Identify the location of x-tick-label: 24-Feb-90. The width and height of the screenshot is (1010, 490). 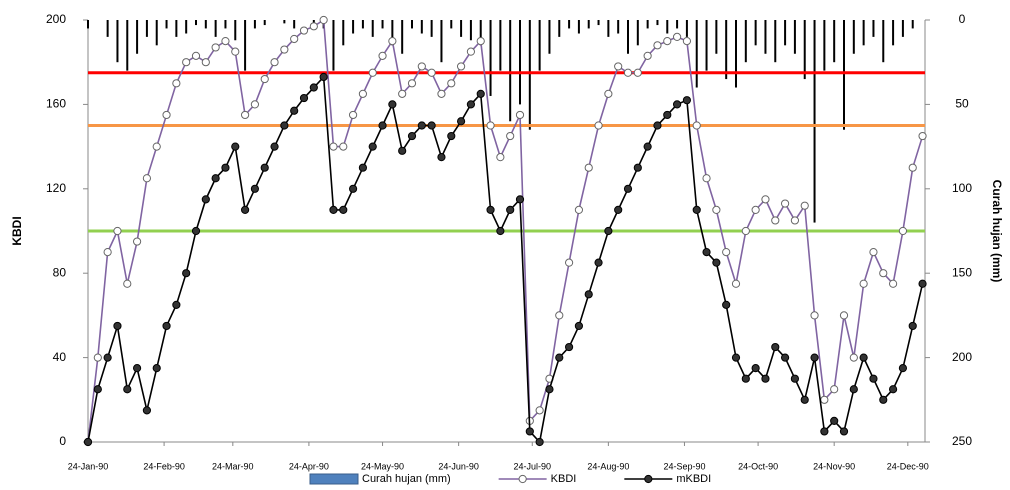
(164, 466).